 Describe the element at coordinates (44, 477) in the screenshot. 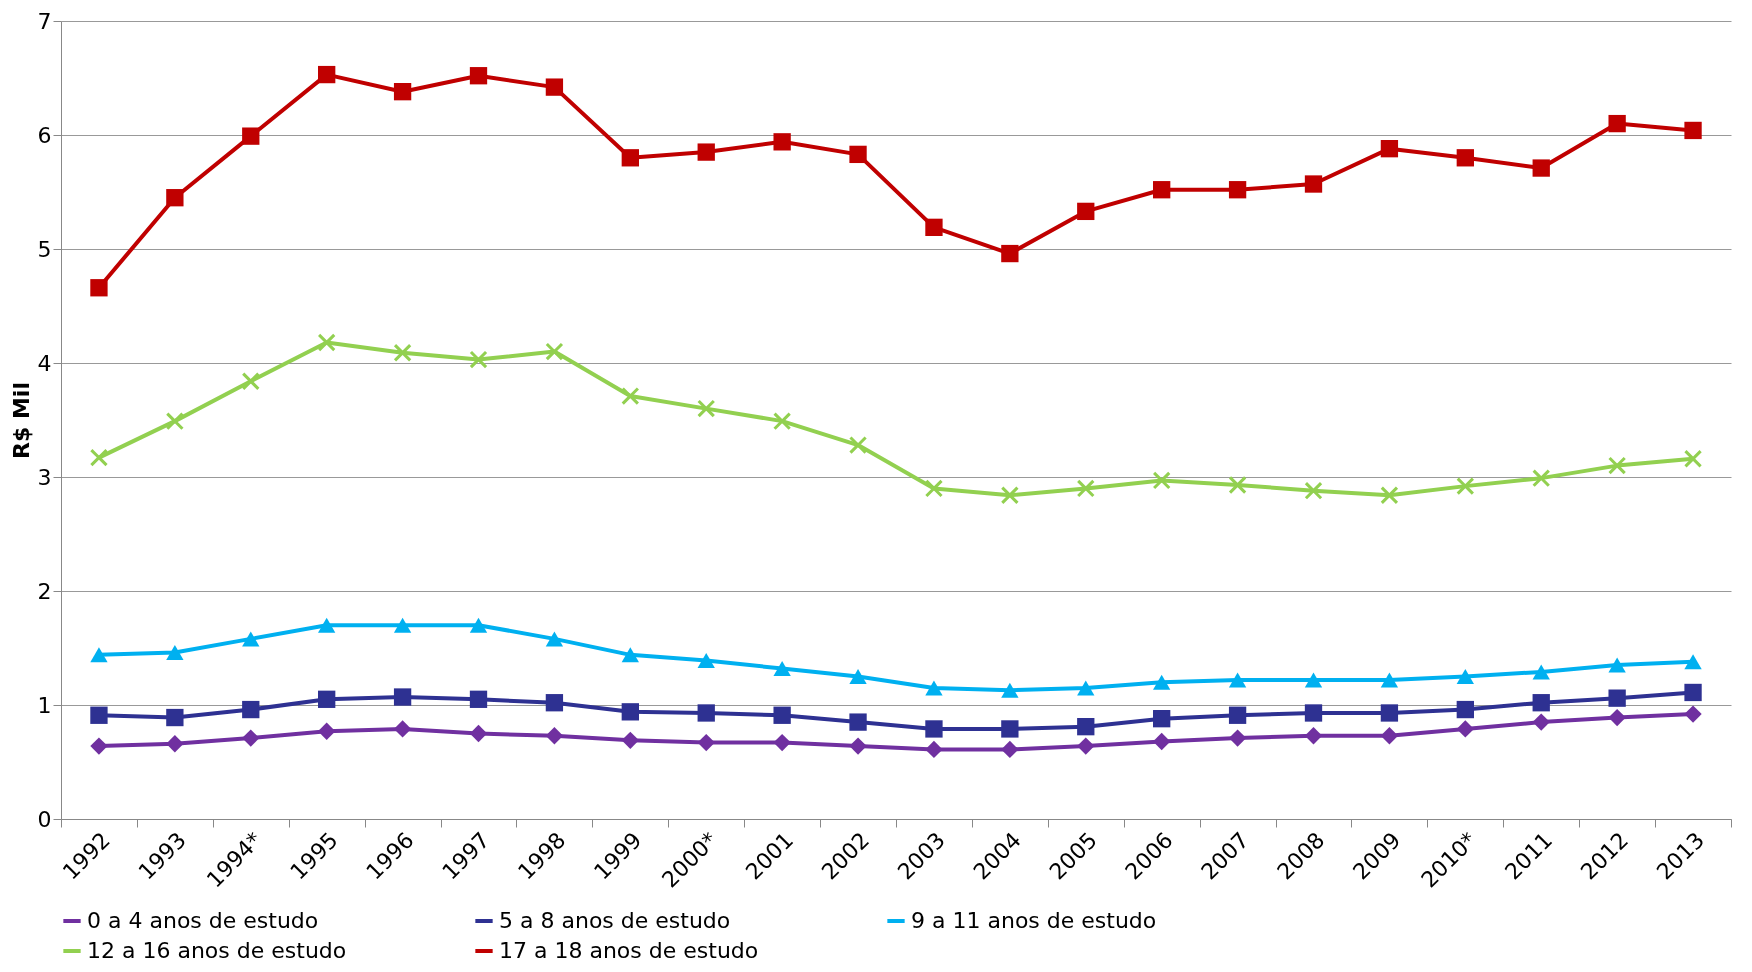

I see `y-tick-label: 3` at that location.